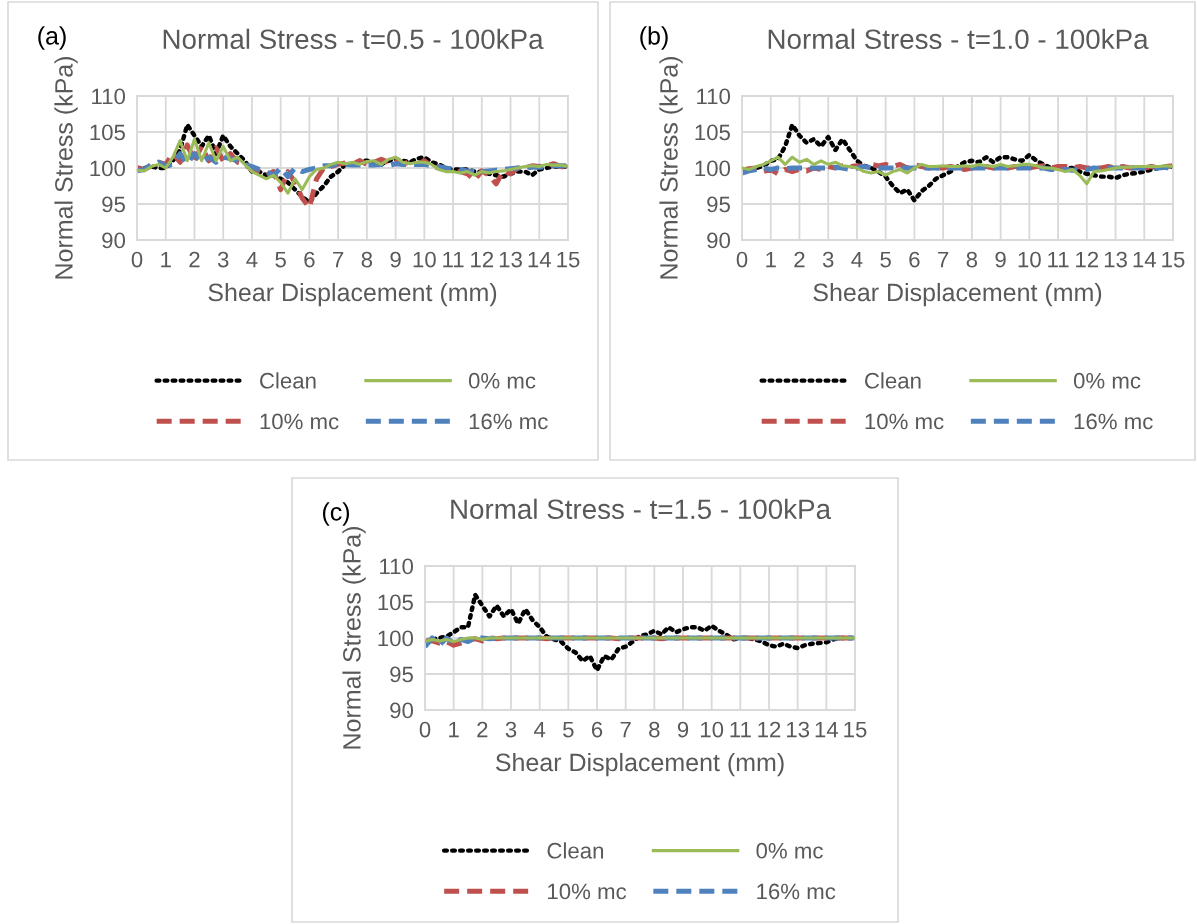 This screenshot has width=1197, height=924. What do you see at coordinates (641, 509) in the screenshot?
I see `chart-title: Normal Stress - t=1.5 - 100kPa` at bounding box center [641, 509].